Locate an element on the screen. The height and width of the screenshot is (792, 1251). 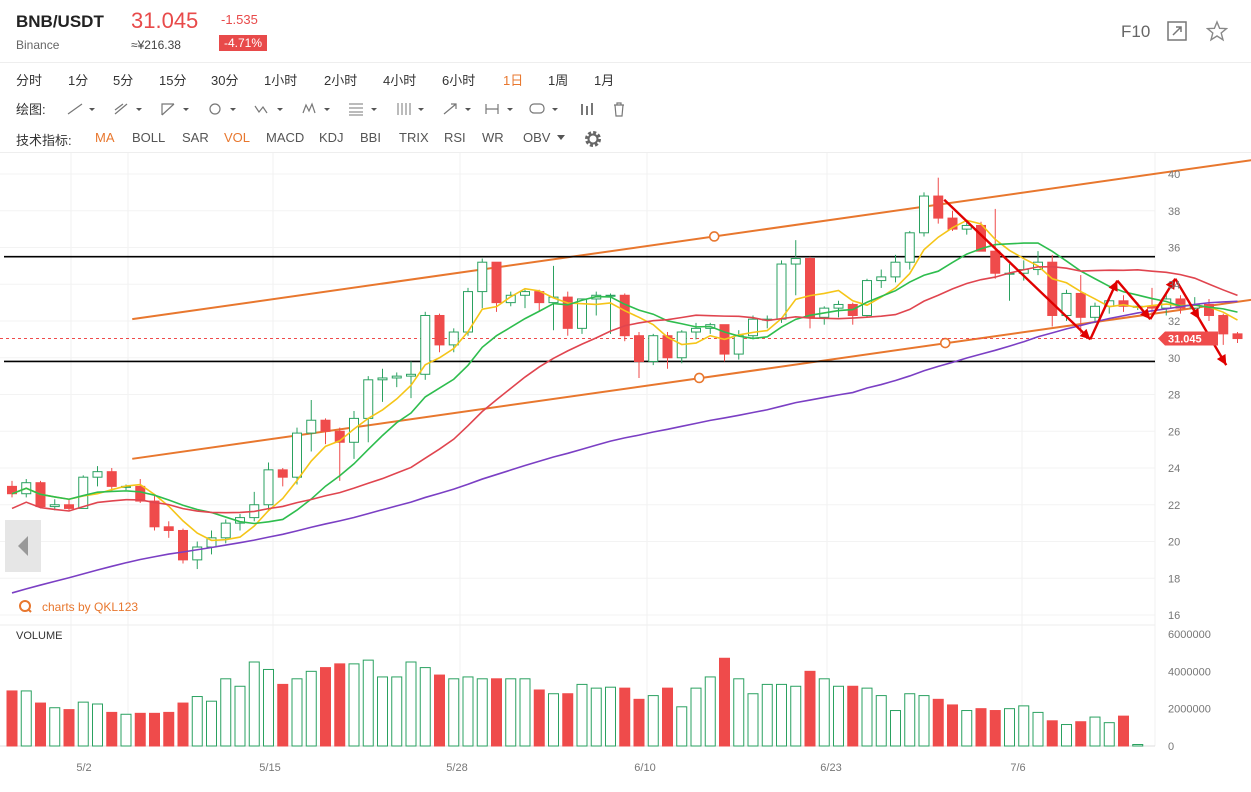
timeframe-tab: 6小时 is located at coordinates (459, 80).